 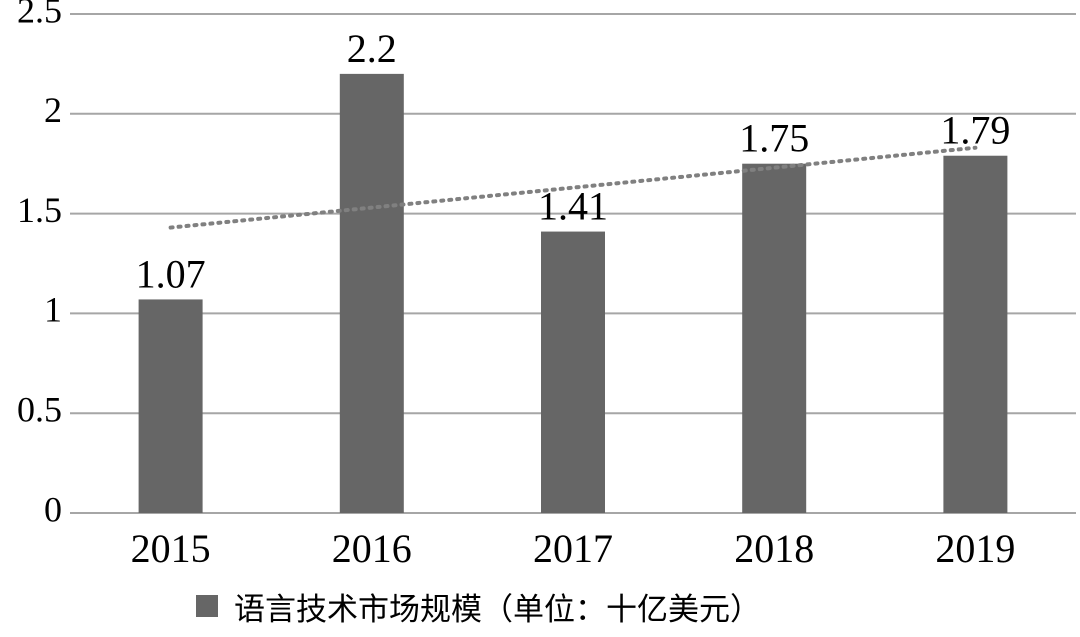 I want to click on y-tick-label: 0, so click(x=53, y=509).